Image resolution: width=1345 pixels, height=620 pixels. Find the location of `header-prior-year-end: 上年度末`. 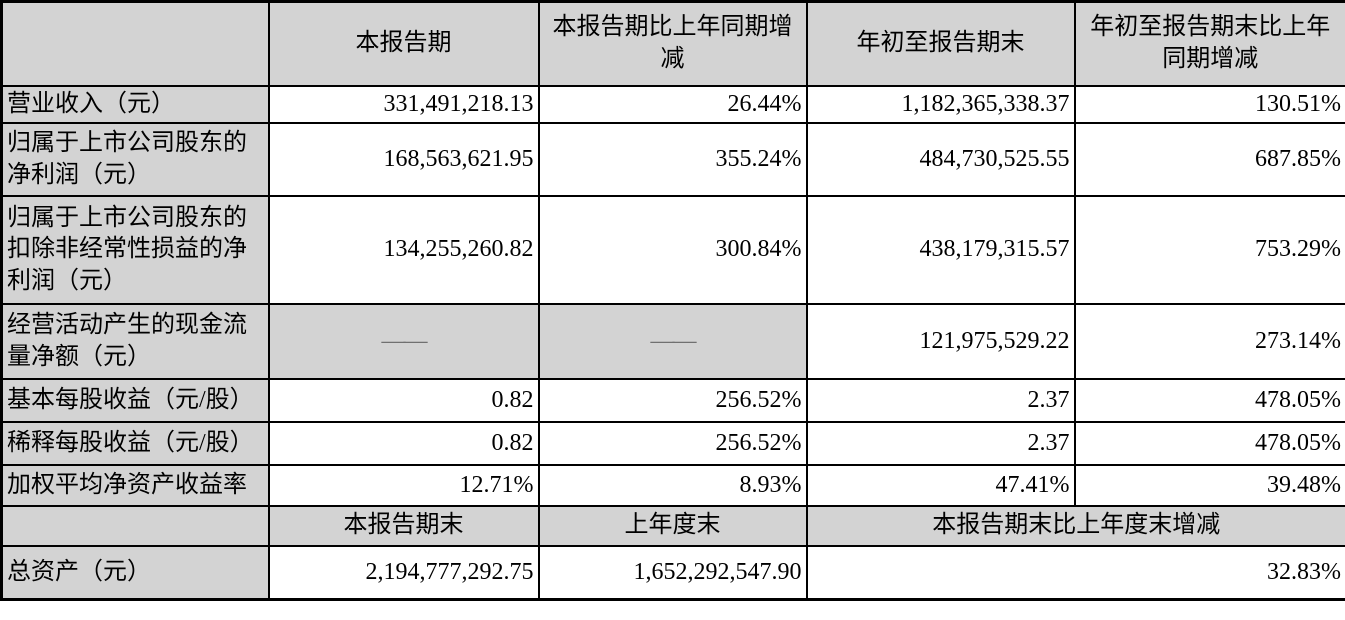

header-prior-year-end: 上年度末 is located at coordinates (672, 526).